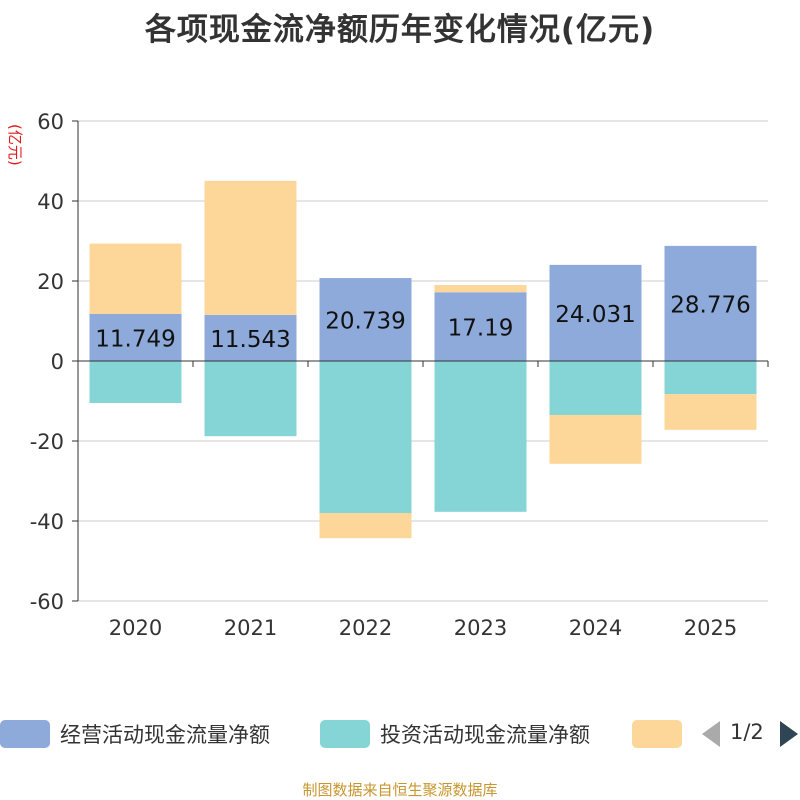 The width and height of the screenshot is (800, 800). What do you see at coordinates (250, 628) in the screenshot?
I see `x-tick-label: 2021` at bounding box center [250, 628].